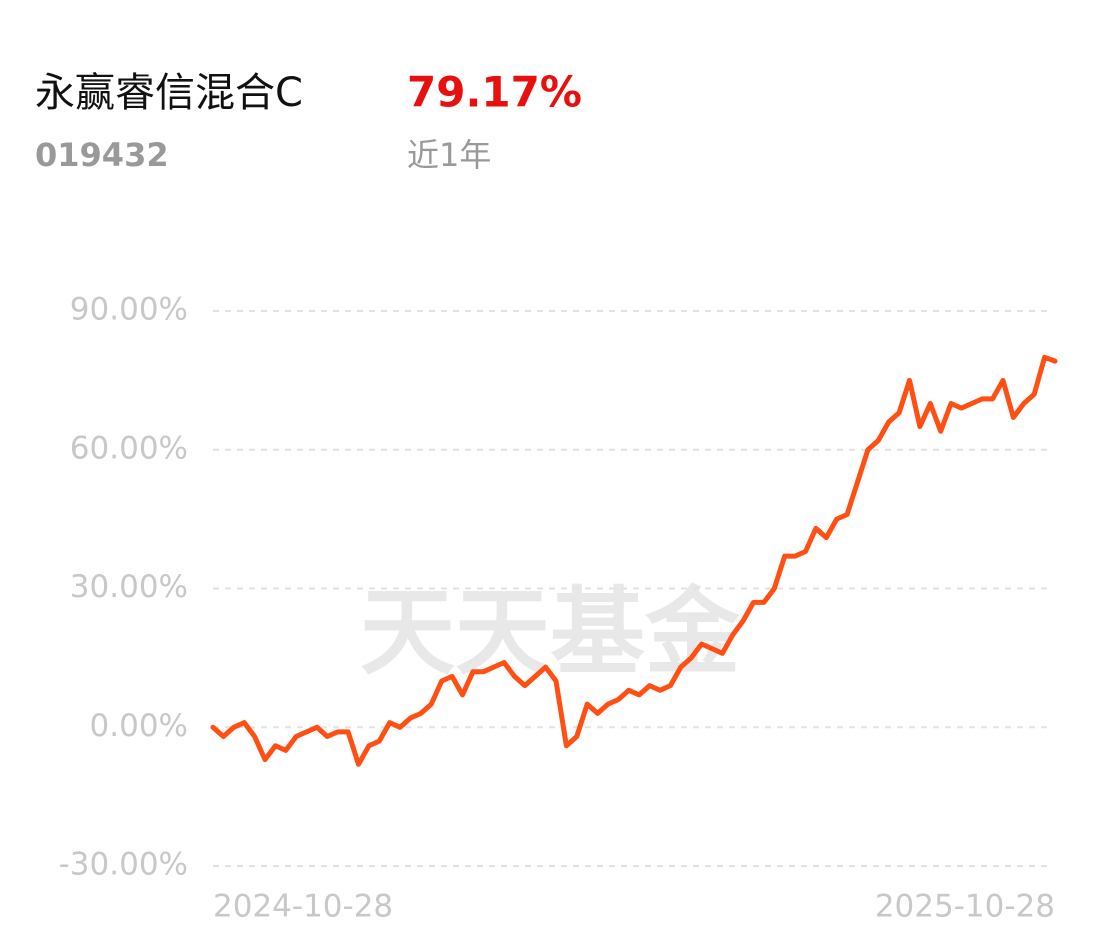 The width and height of the screenshot is (1102, 951). What do you see at coordinates (129, 310) in the screenshot?
I see `y-tick-label: 90.00%` at bounding box center [129, 310].